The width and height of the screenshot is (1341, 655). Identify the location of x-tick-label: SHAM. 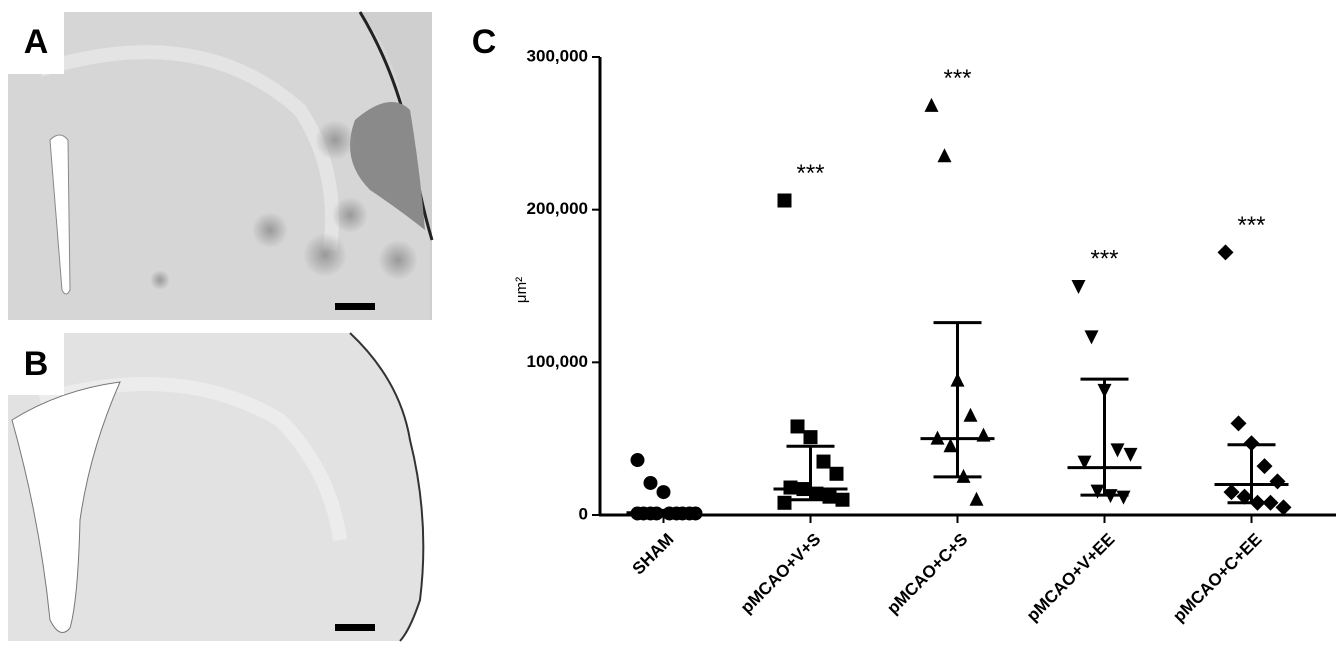
(653, 554).